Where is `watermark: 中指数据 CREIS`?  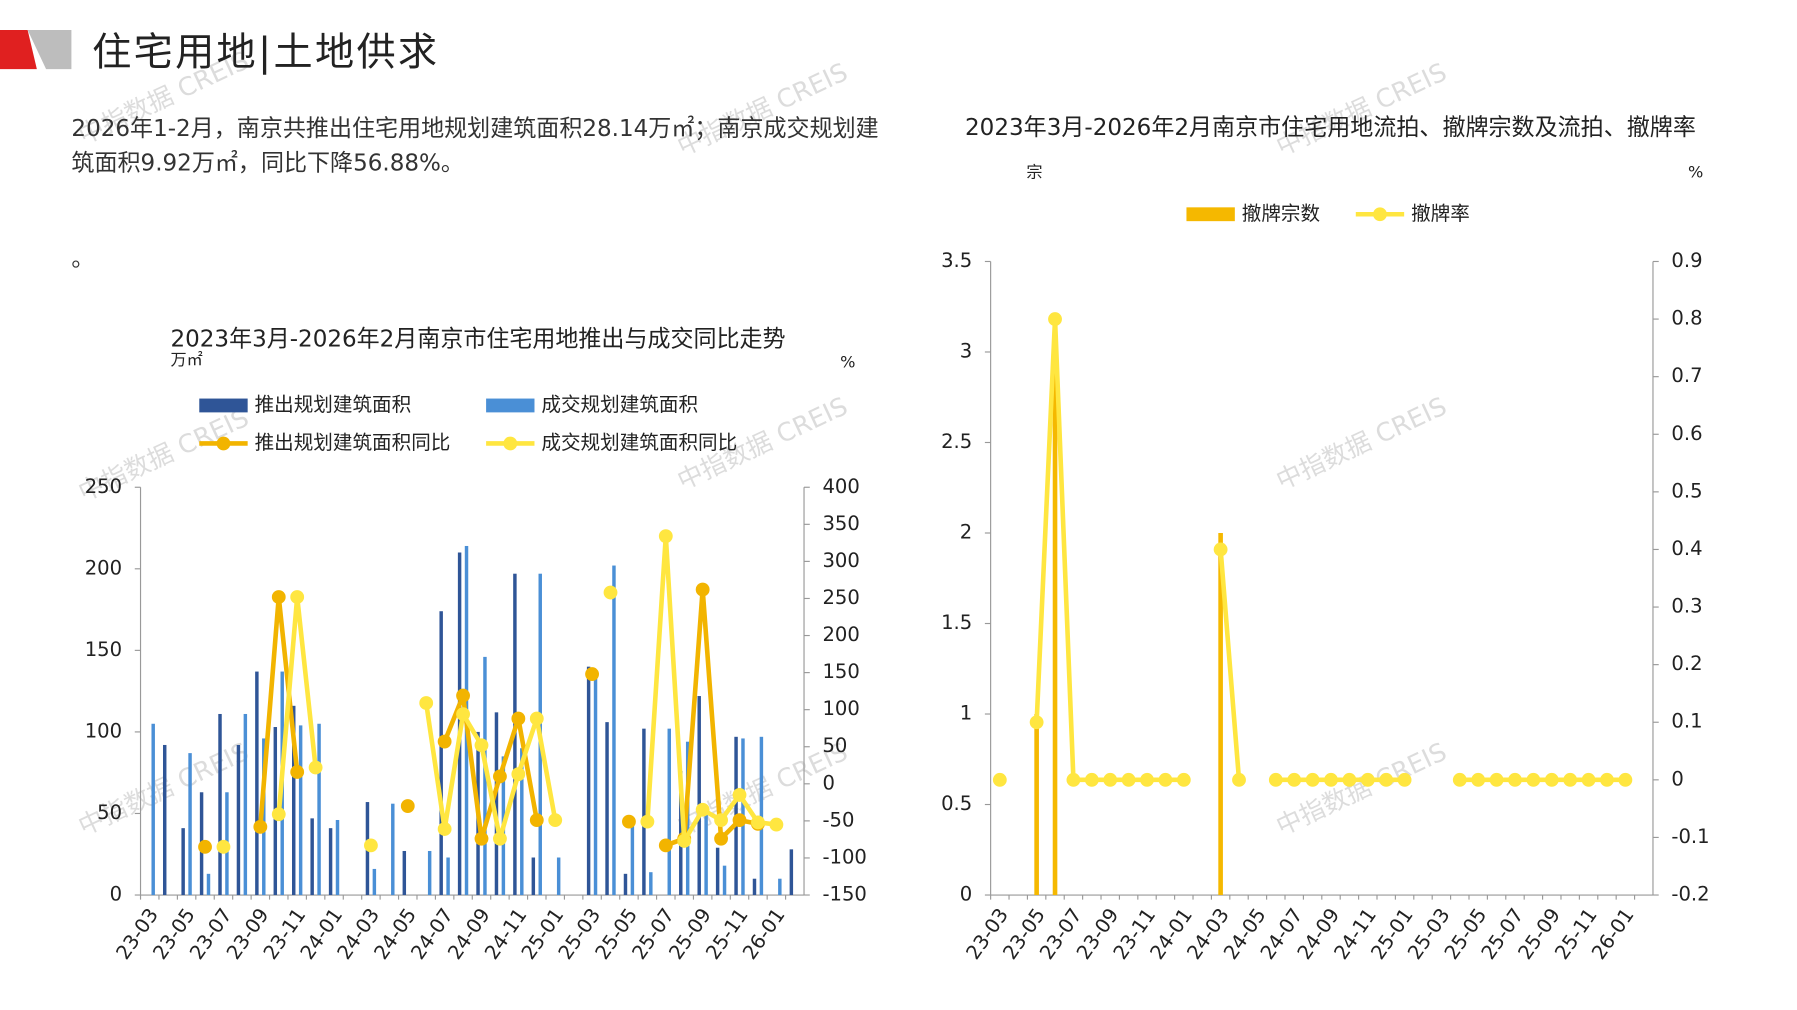 watermark: 中指数据 CREIS is located at coordinates (1361, 108).